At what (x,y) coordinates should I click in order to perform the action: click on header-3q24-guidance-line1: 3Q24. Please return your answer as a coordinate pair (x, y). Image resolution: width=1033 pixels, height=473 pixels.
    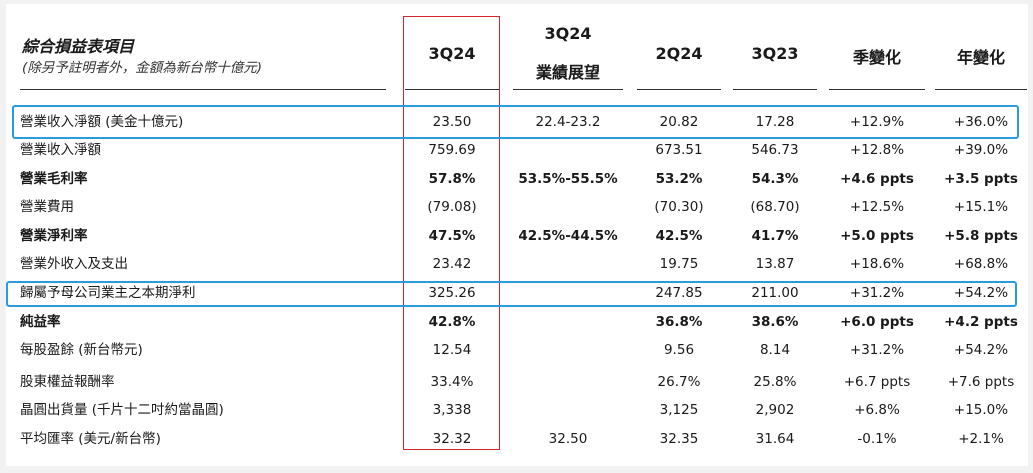
    Looking at the image, I should click on (568, 33).